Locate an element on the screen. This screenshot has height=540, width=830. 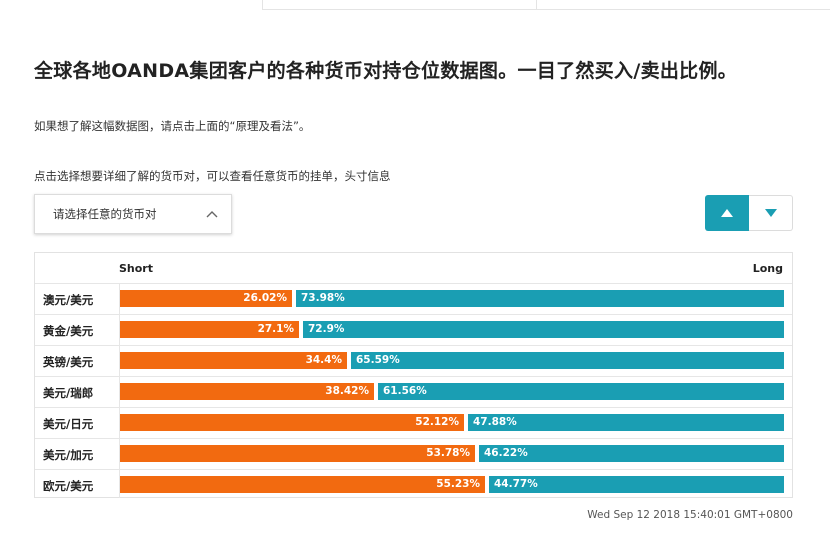
long-percent-label: 46.22% is located at coordinates (506, 453).